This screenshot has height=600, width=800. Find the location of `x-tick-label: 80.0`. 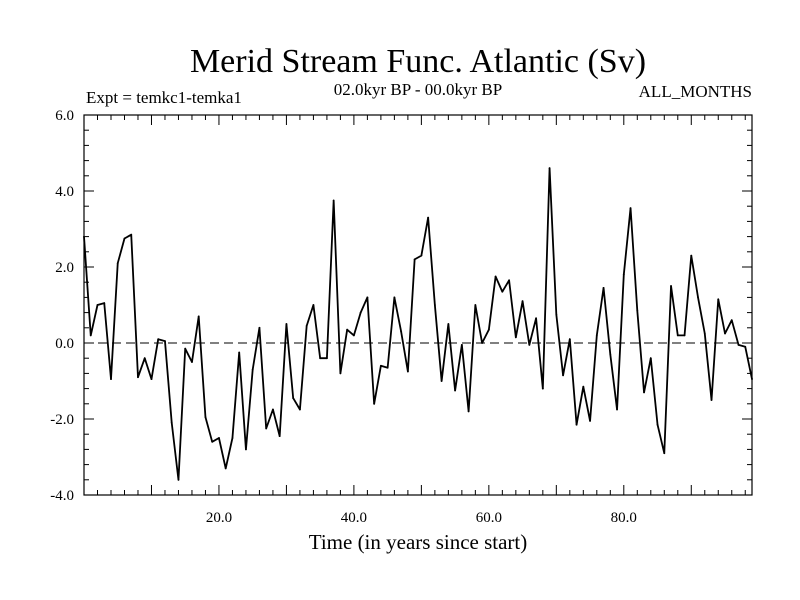

x-tick-label: 80.0 is located at coordinates (624, 518).